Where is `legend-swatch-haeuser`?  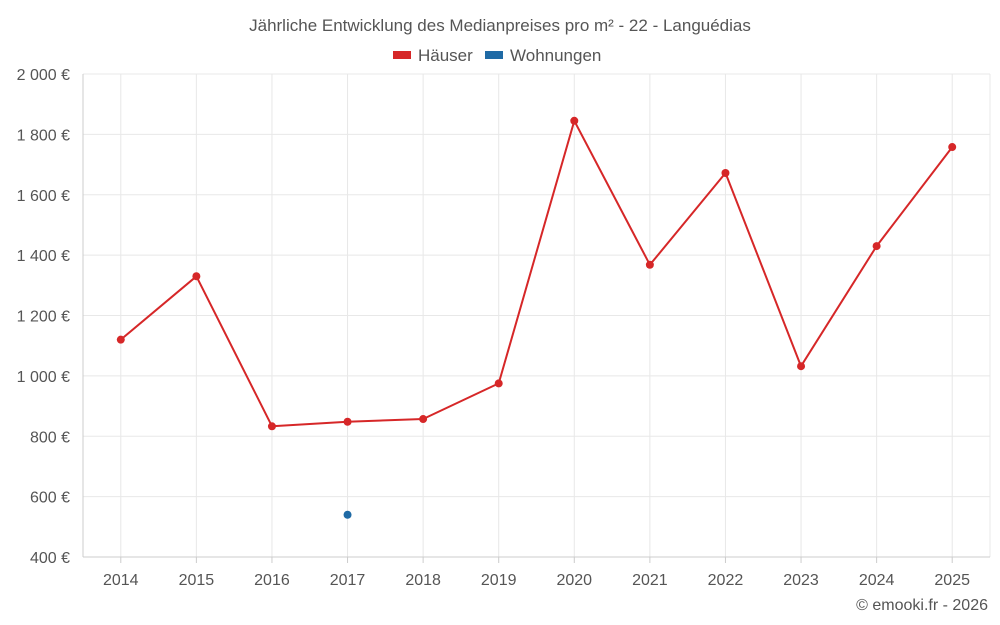 legend-swatch-haeuser is located at coordinates (402, 55).